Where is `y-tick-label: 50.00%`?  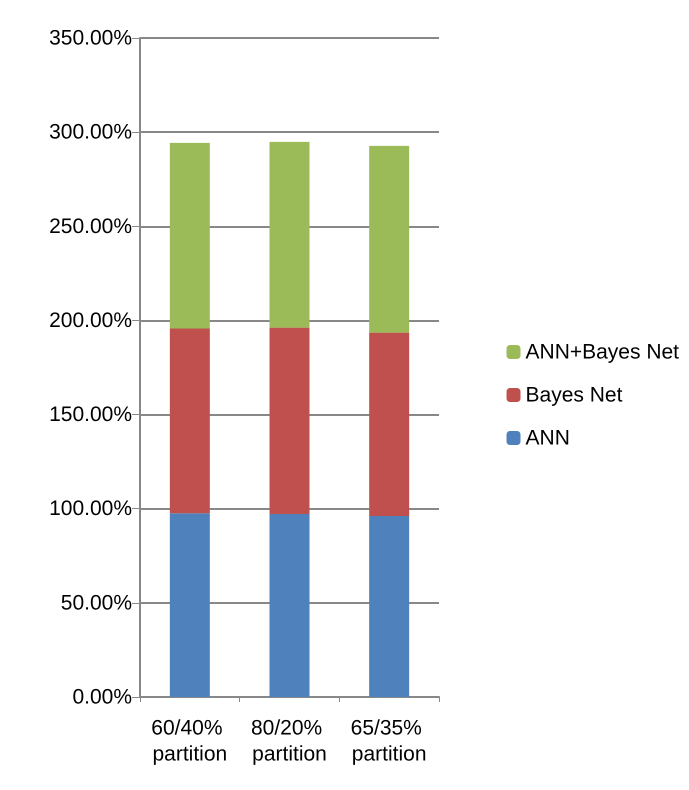
y-tick-label: 50.00% is located at coordinates (96, 602).